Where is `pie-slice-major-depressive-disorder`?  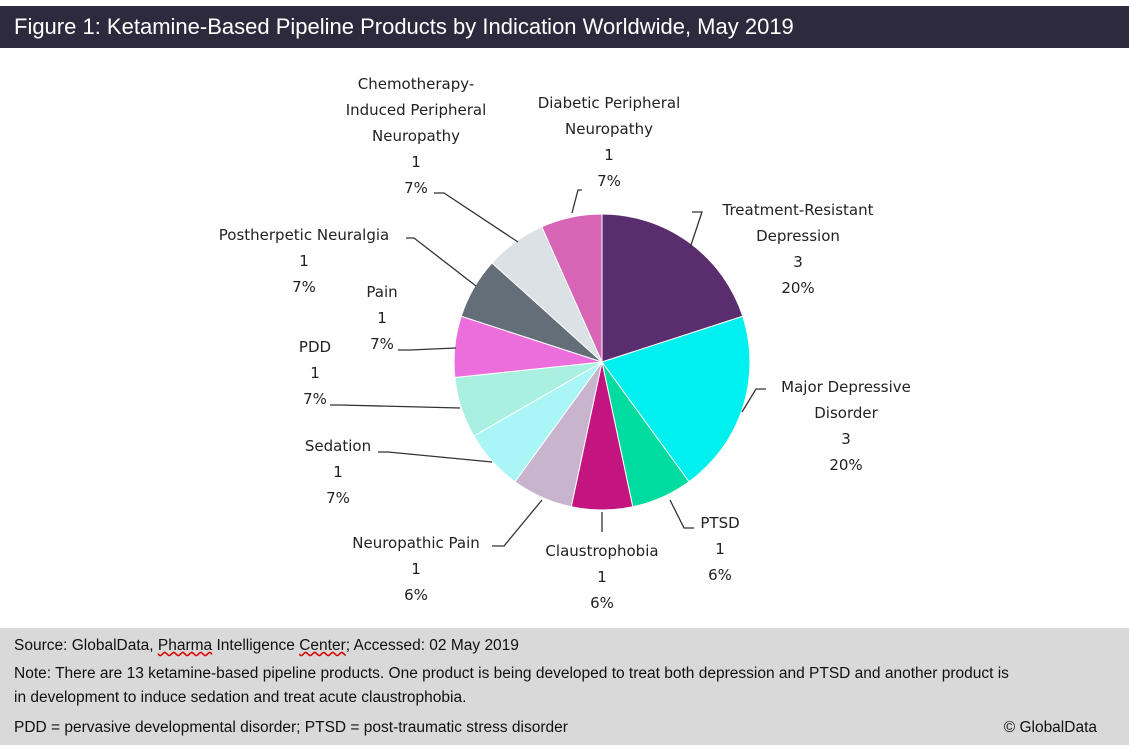
pie-slice-major-depressive-disorder is located at coordinates (676, 399).